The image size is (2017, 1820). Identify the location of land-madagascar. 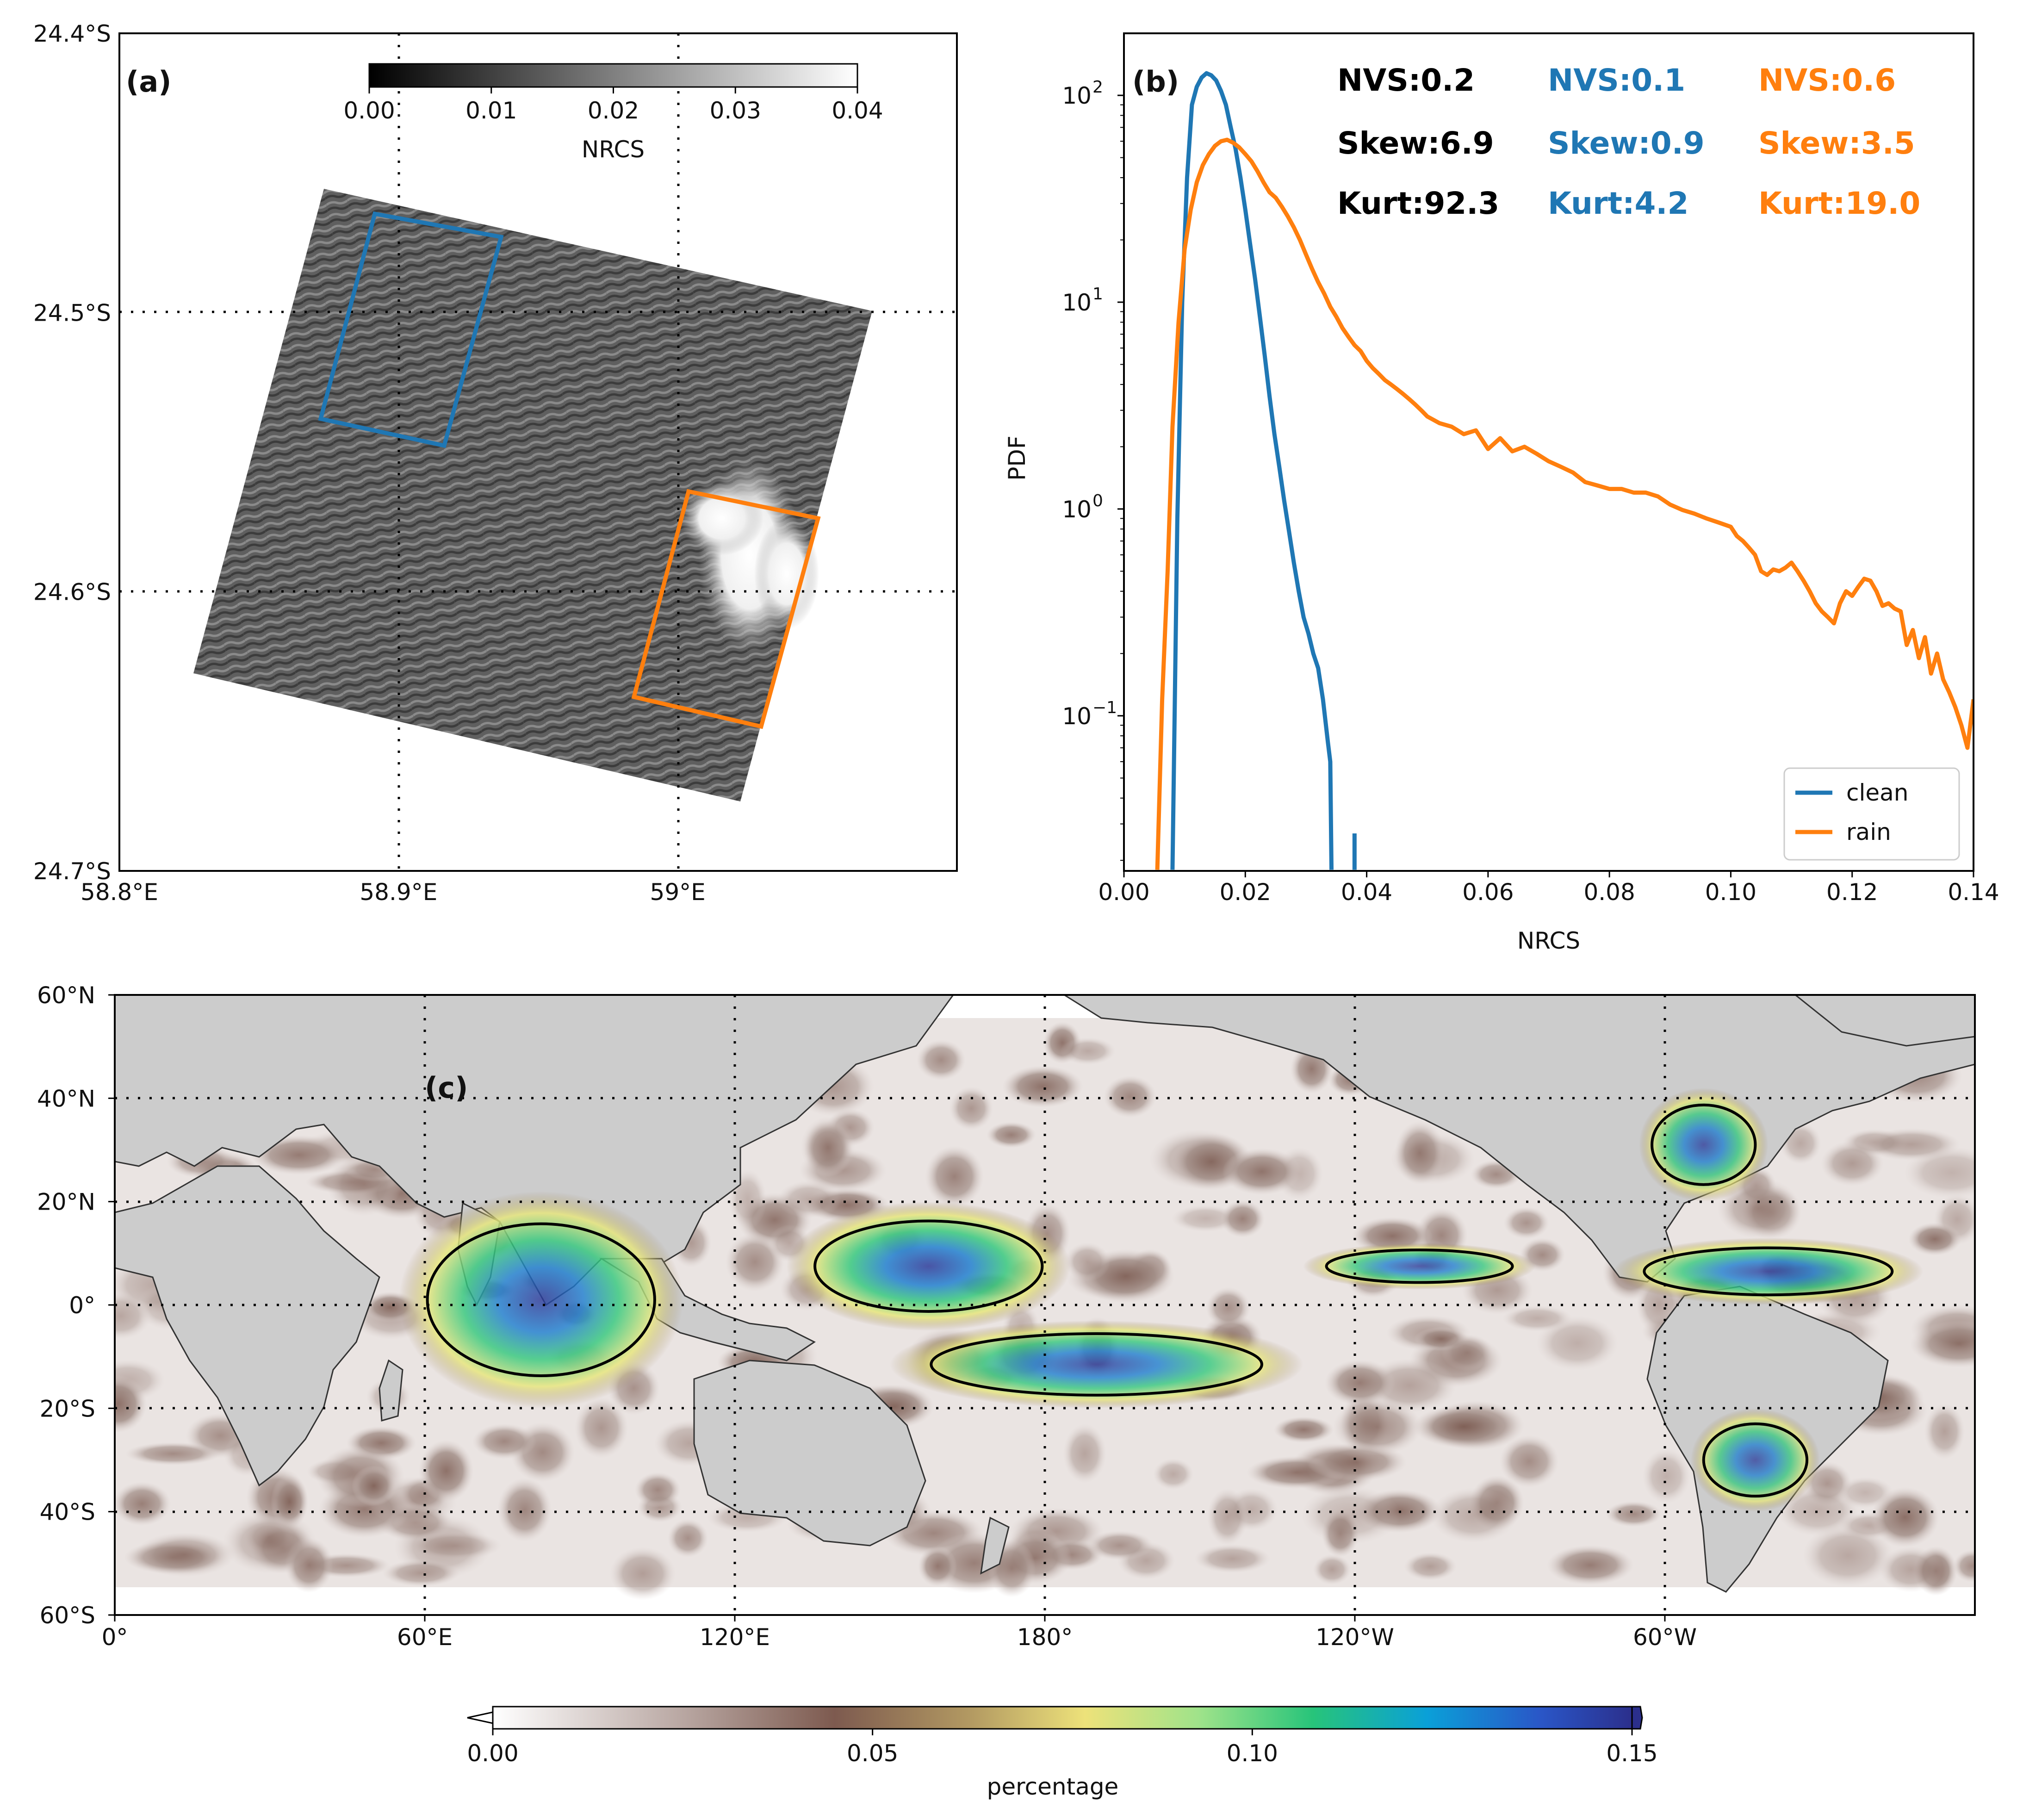
(391, 1390).